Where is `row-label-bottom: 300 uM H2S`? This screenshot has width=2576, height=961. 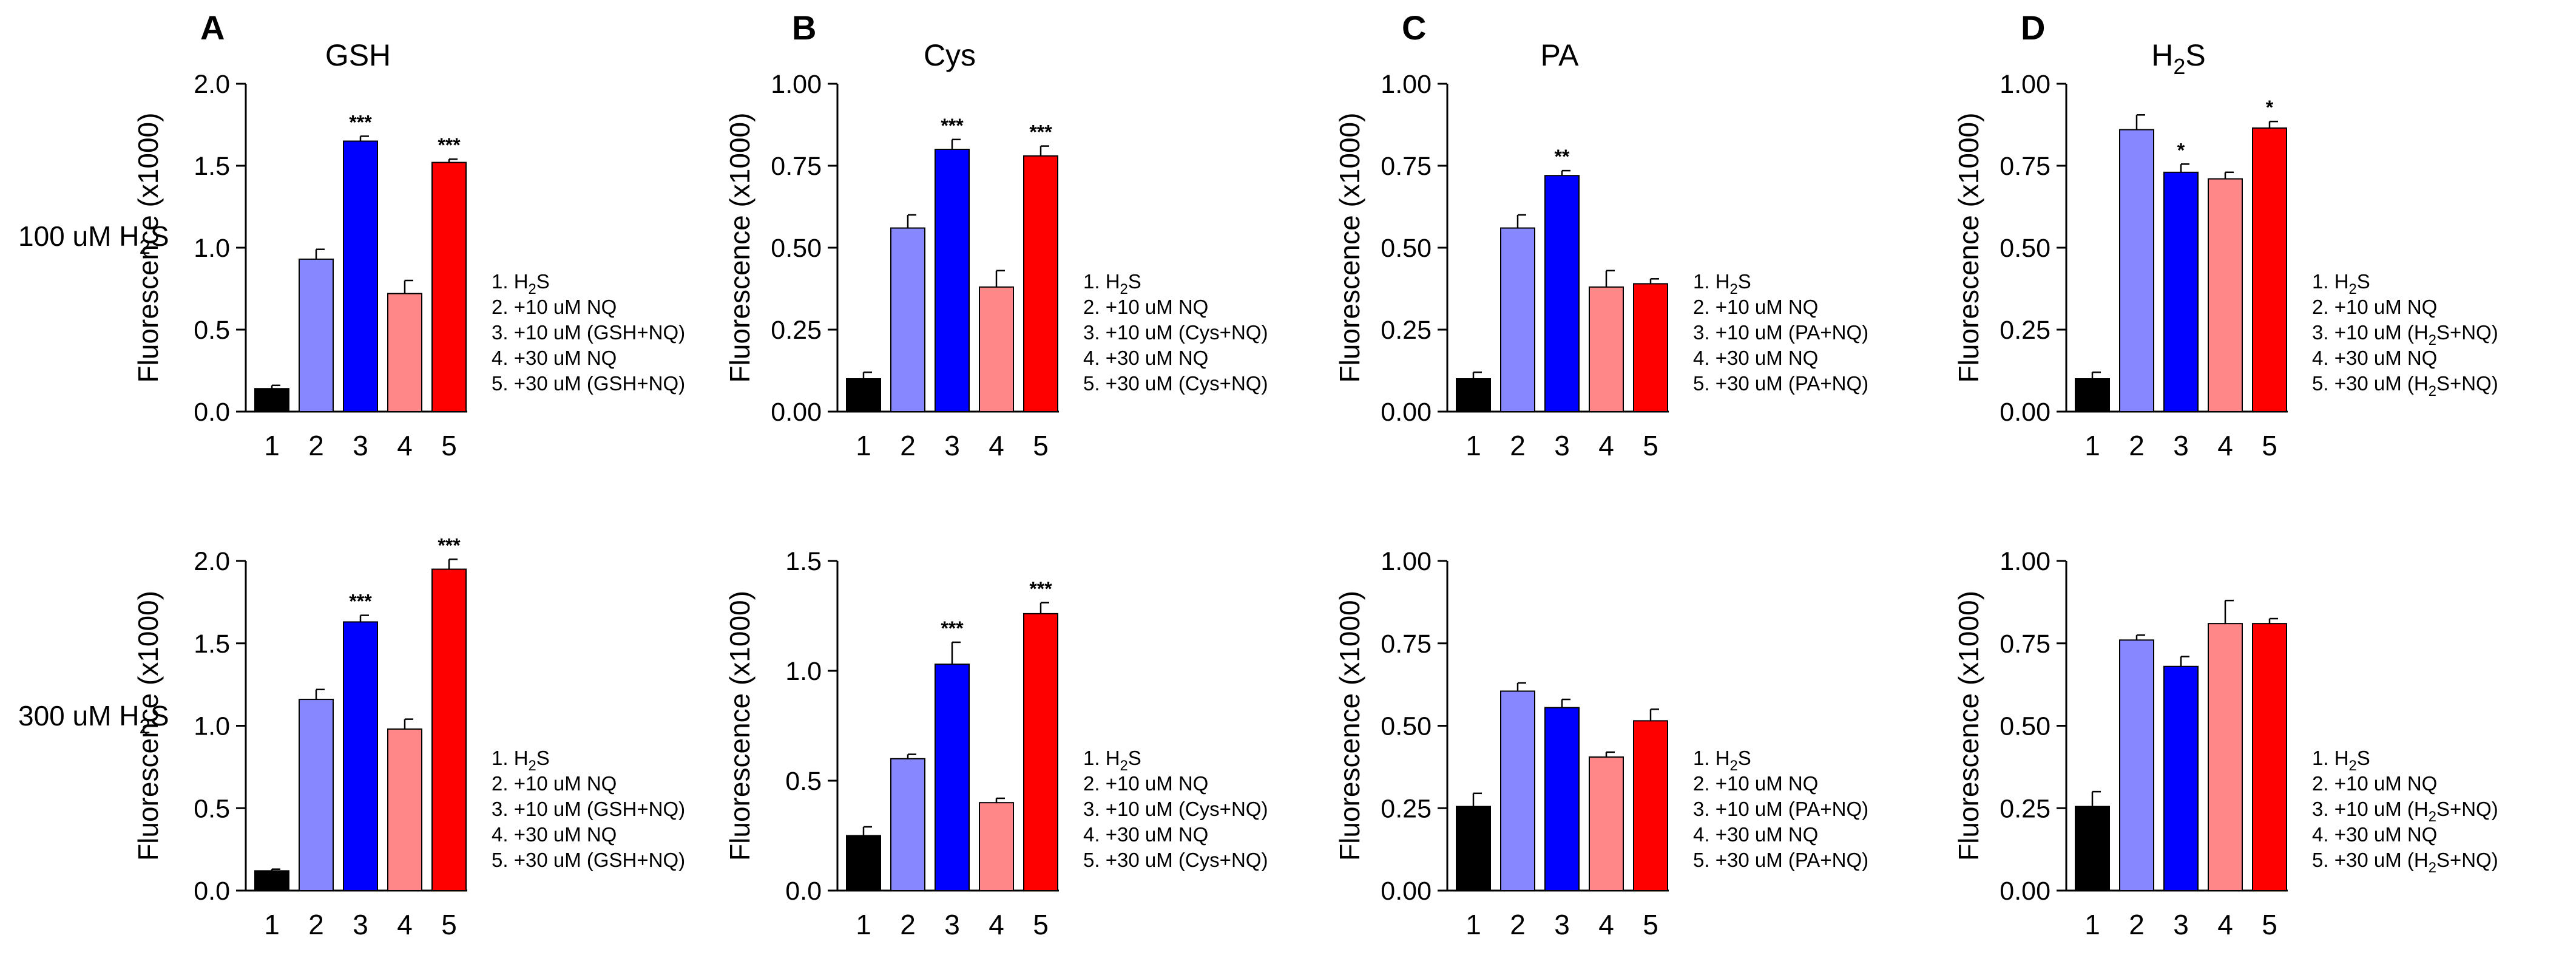 row-label-bottom: 300 uM H2S is located at coordinates (93, 719).